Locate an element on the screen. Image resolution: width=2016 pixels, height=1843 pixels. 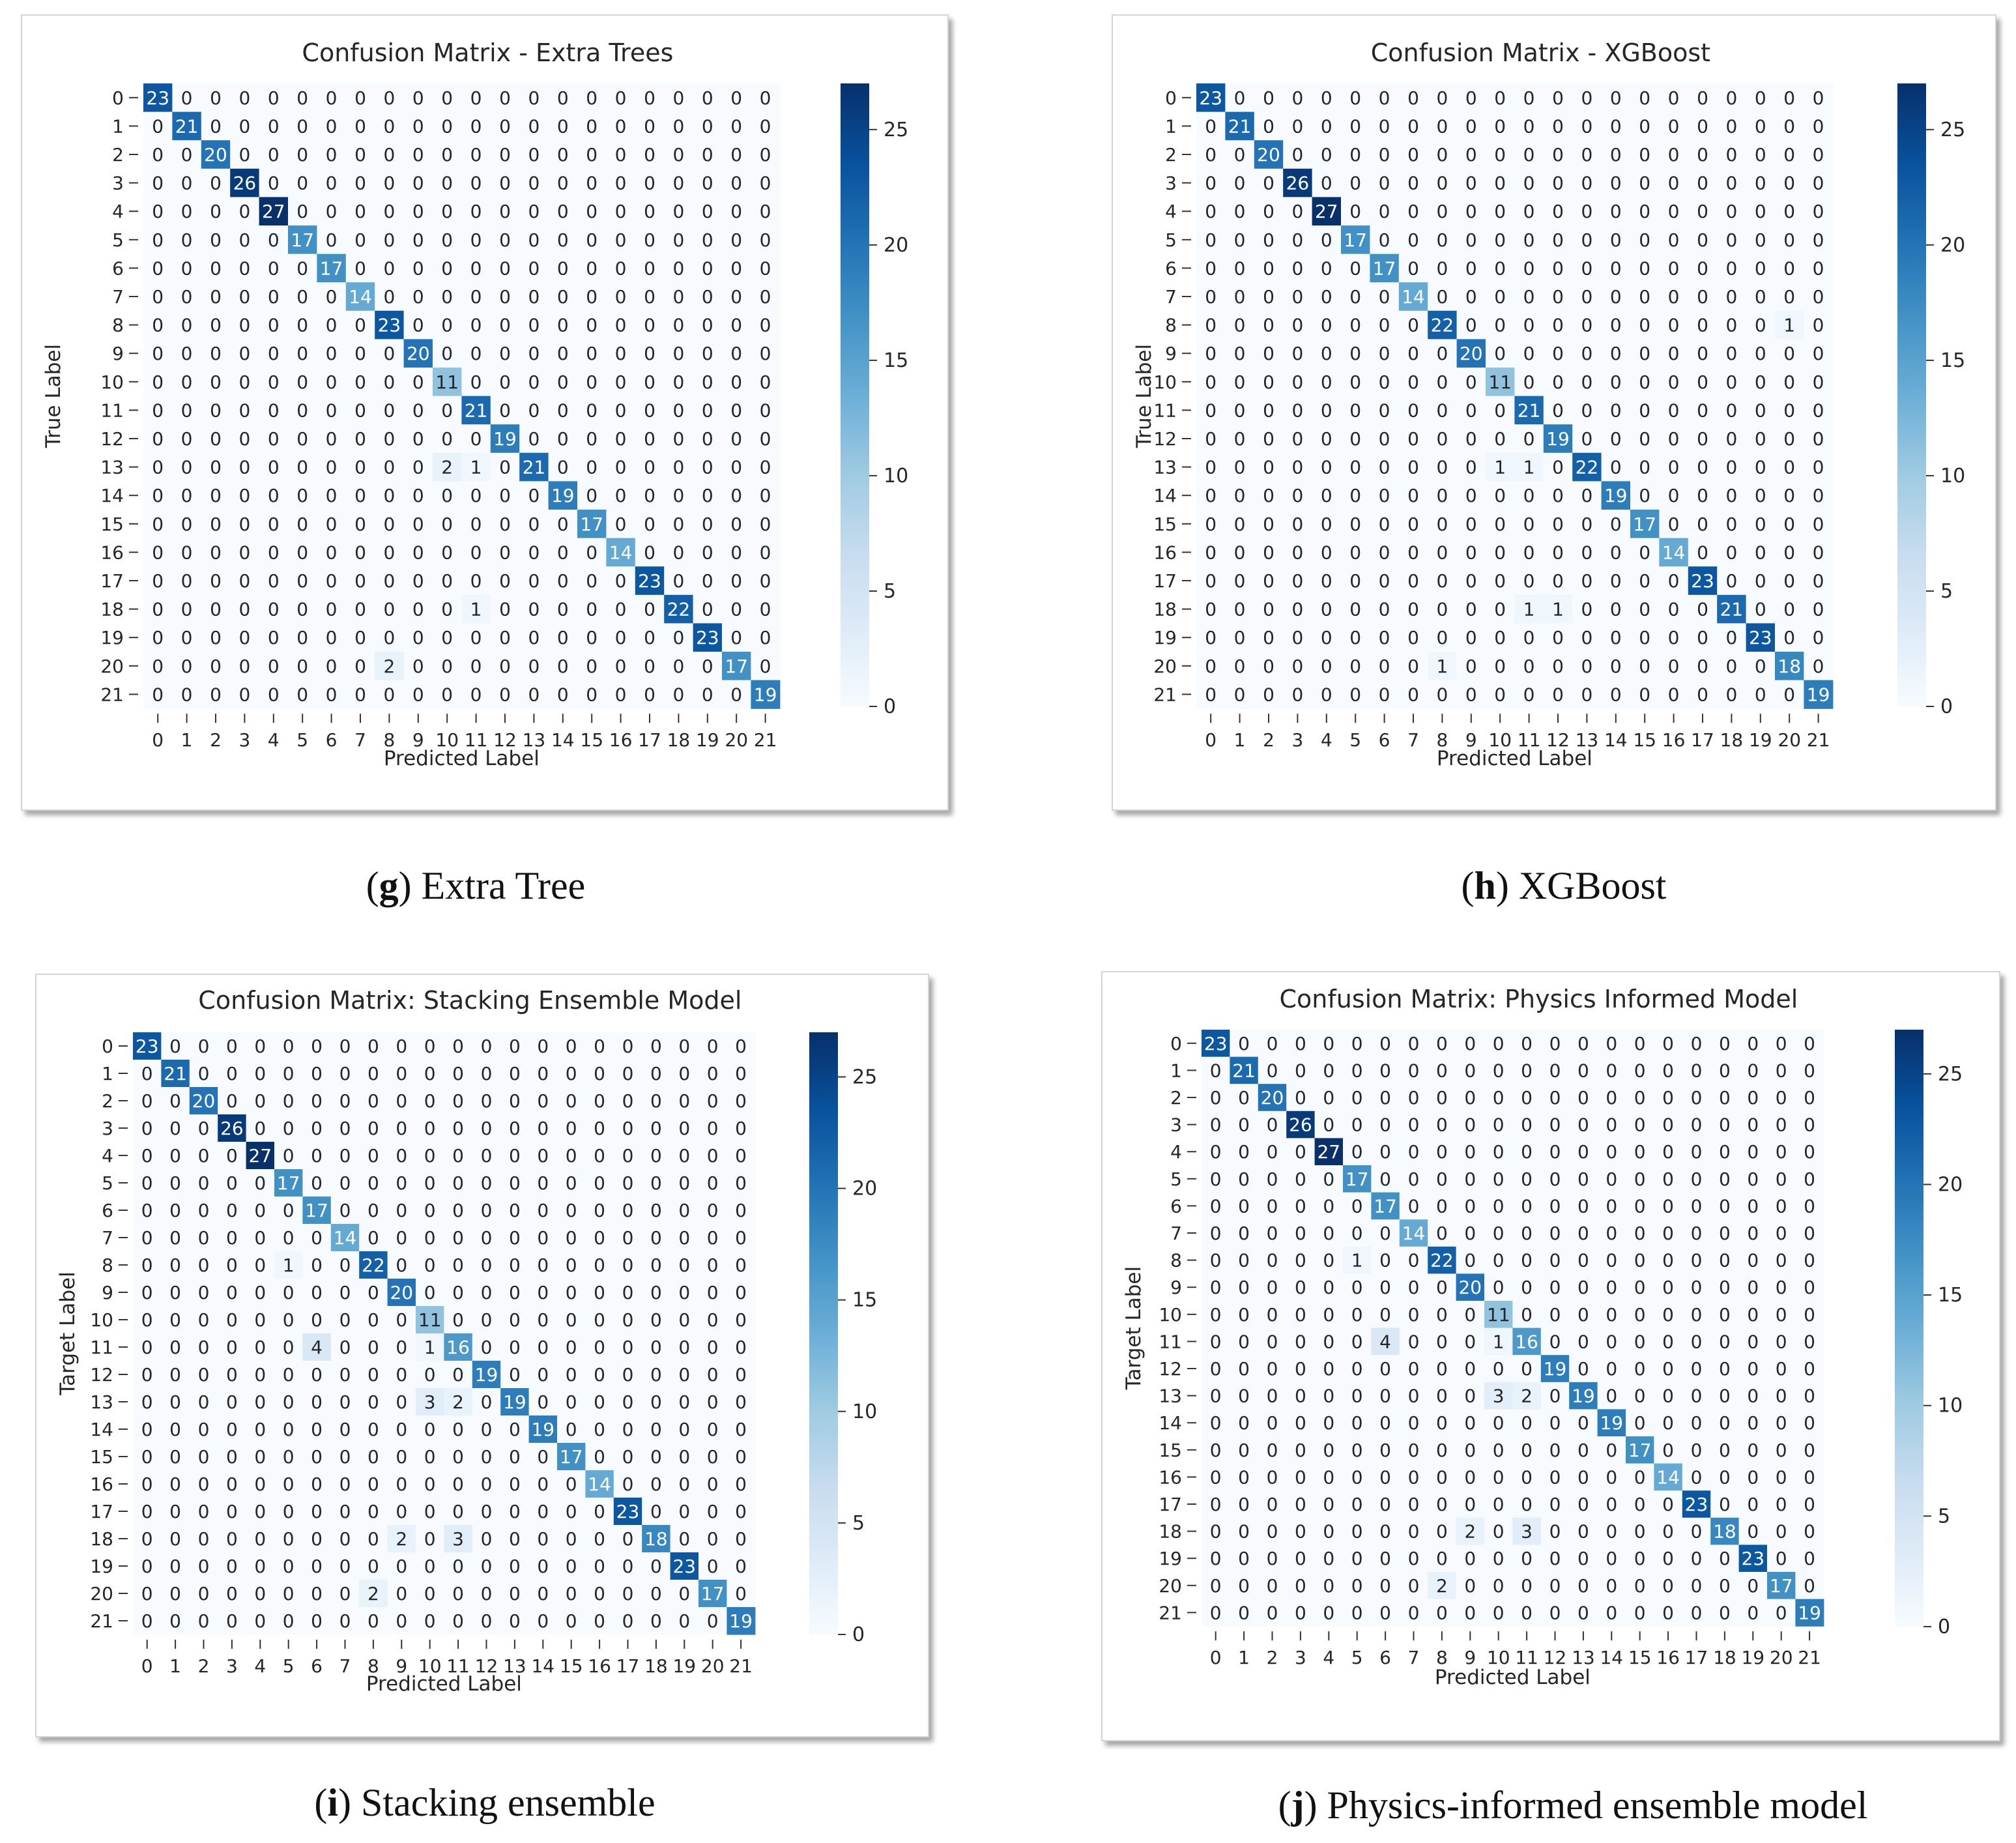
chart-title: Confusion Matrix - Extra Trees is located at coordinates (488, 52).